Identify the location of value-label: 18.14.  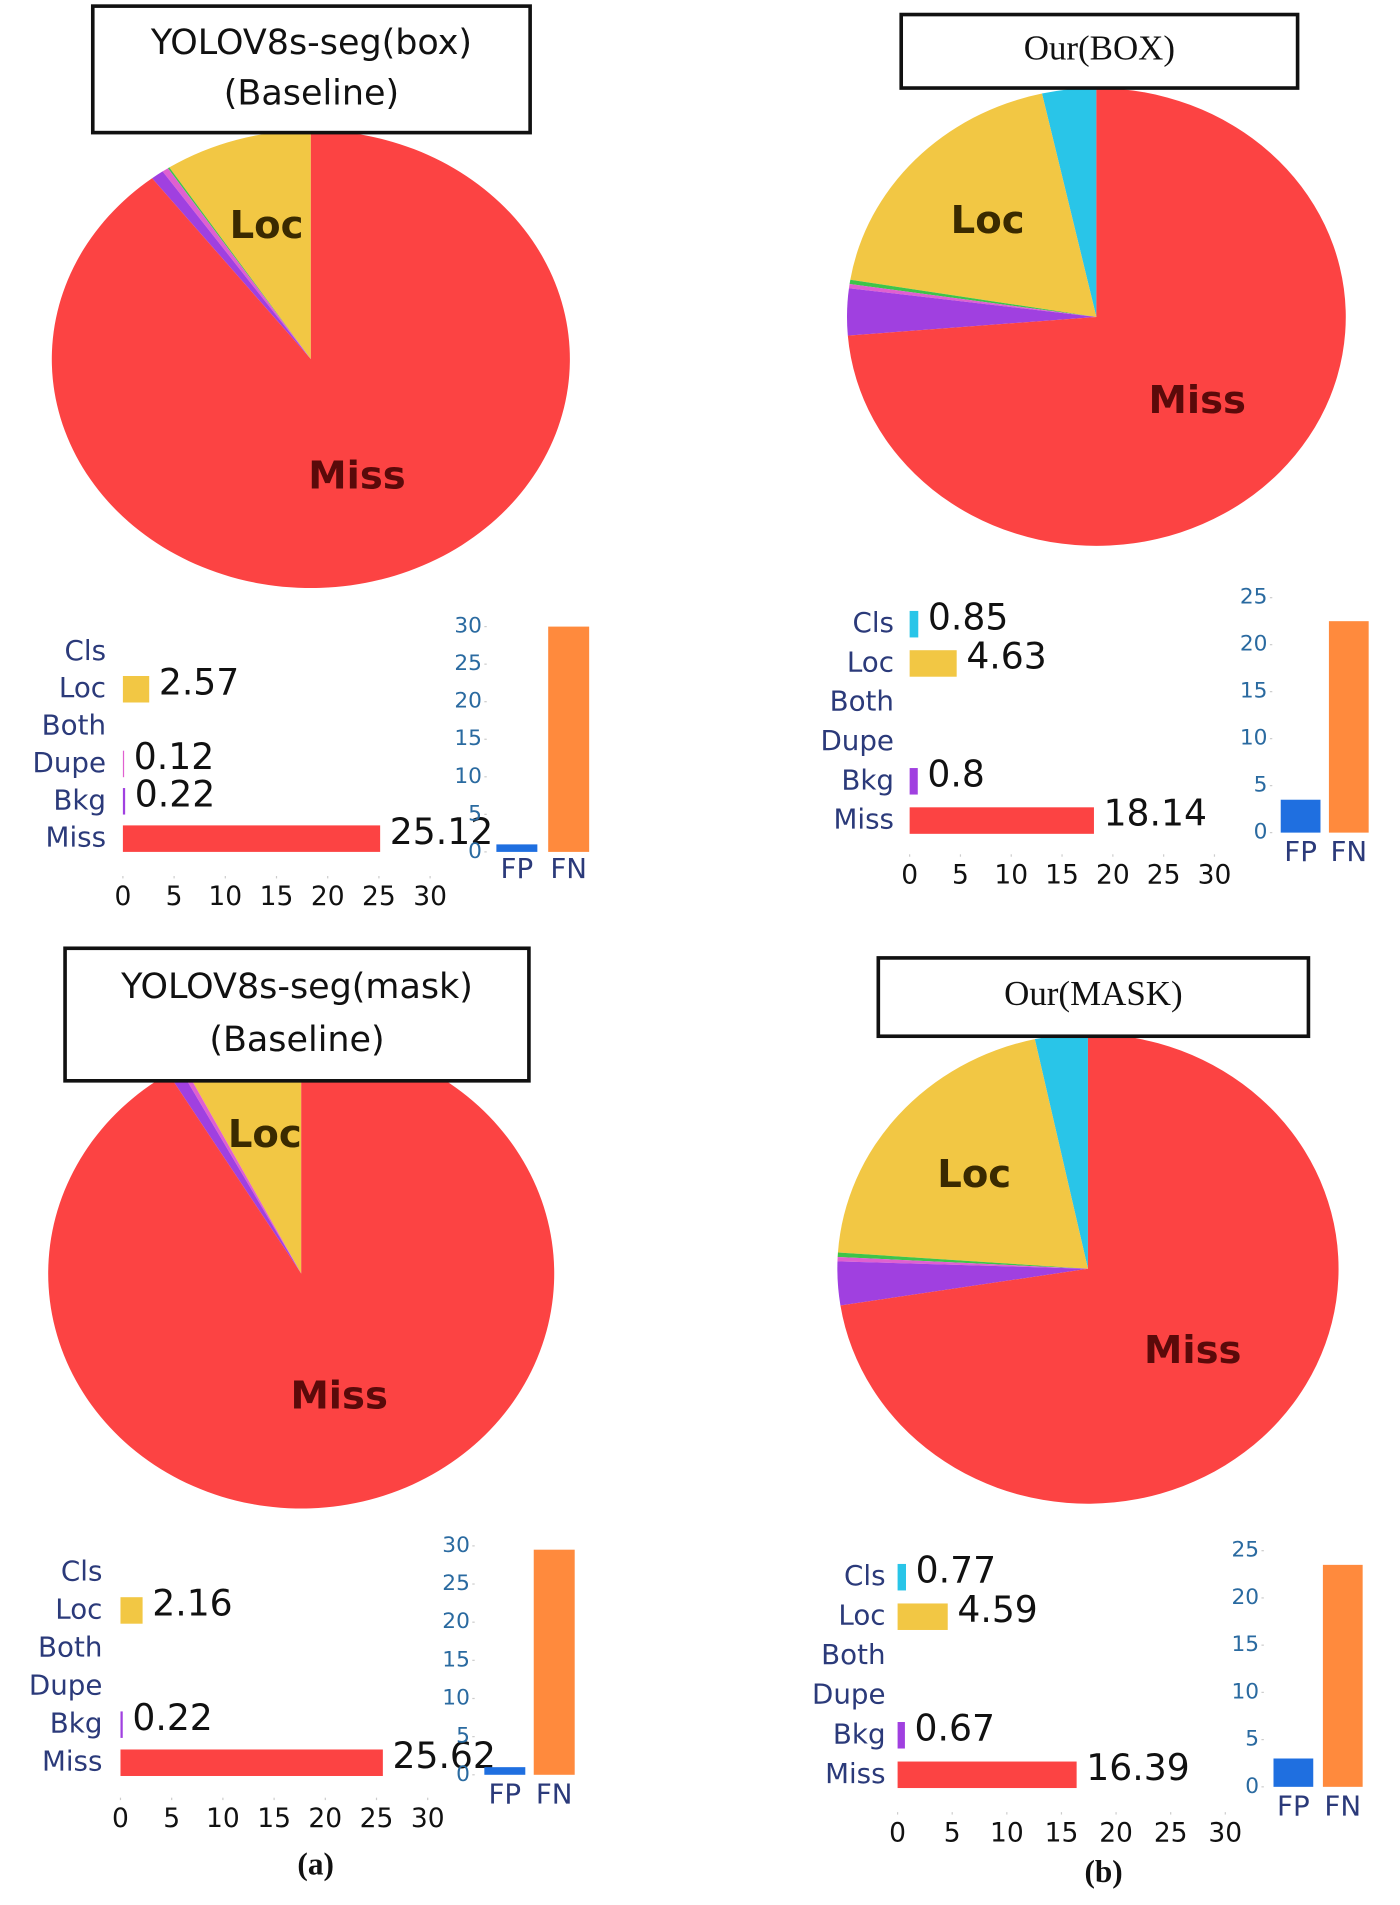
(1155, 813).